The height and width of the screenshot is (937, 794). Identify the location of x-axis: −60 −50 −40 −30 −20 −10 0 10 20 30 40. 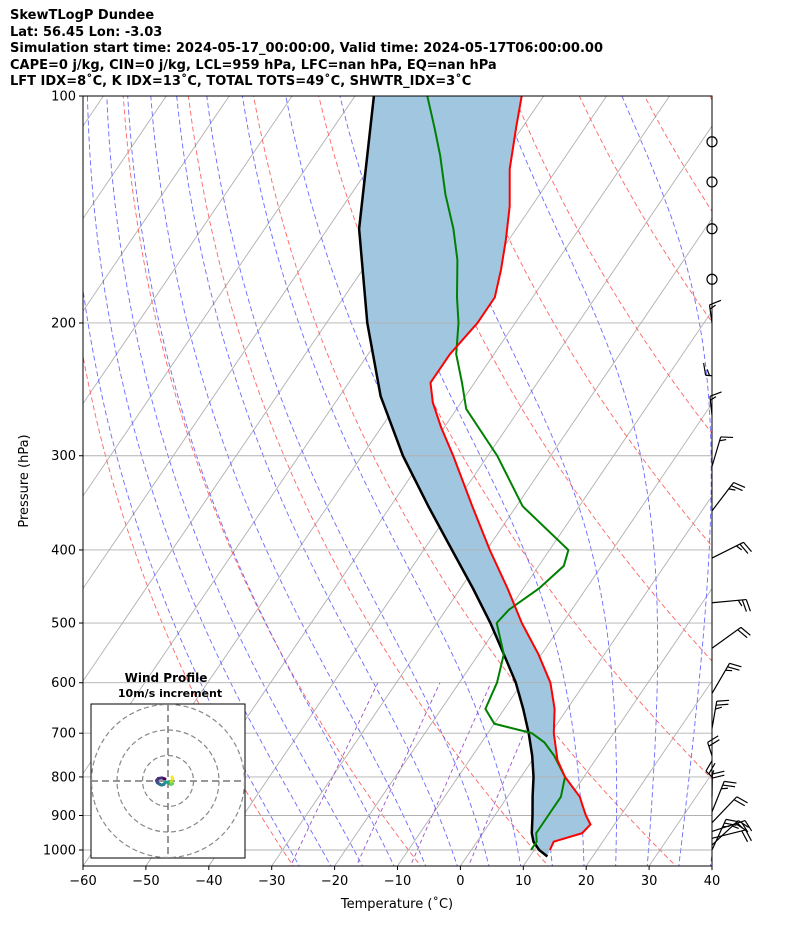
(394, 877).